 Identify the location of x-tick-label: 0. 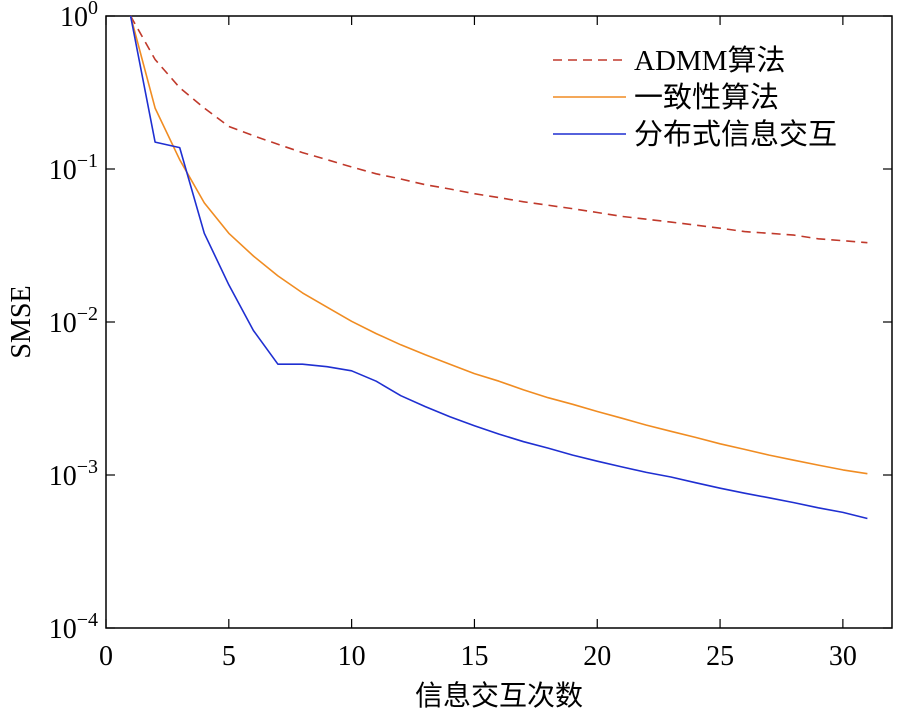
(106, 656).